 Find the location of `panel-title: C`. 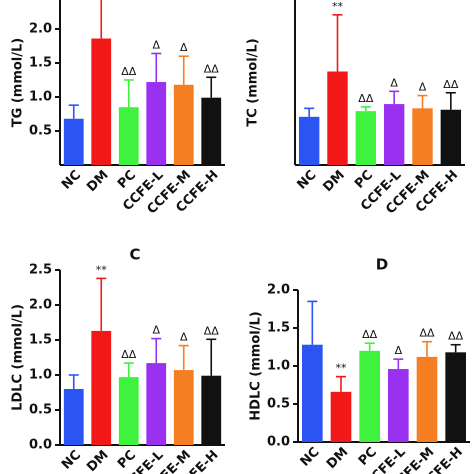

panel-title: C is located at coordinates (134, 255).